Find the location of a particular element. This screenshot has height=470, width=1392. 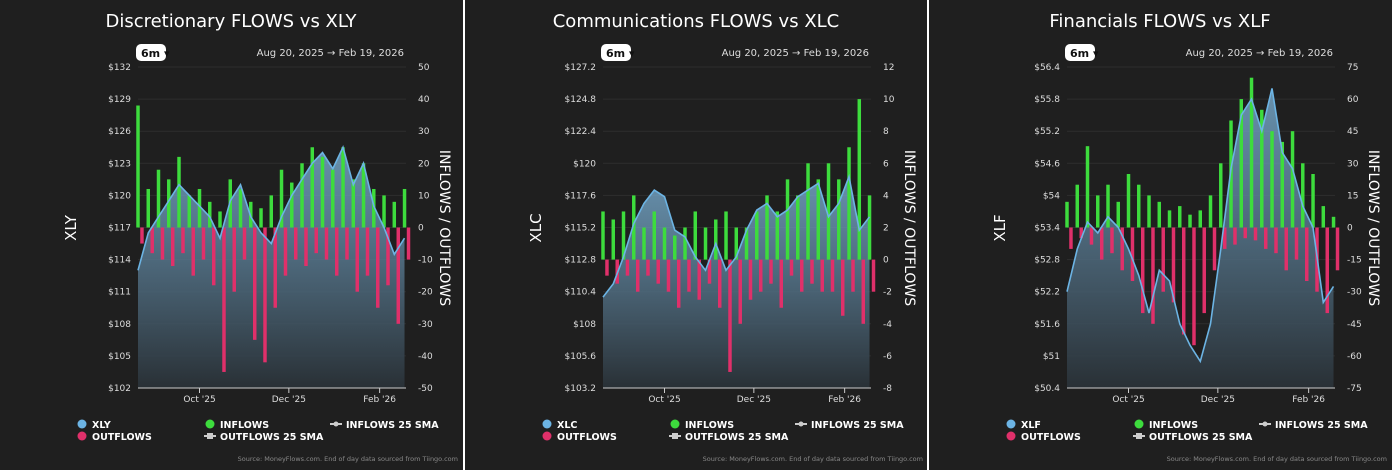

y-tick-label: $110.4 is located at coordinates (580, 293).